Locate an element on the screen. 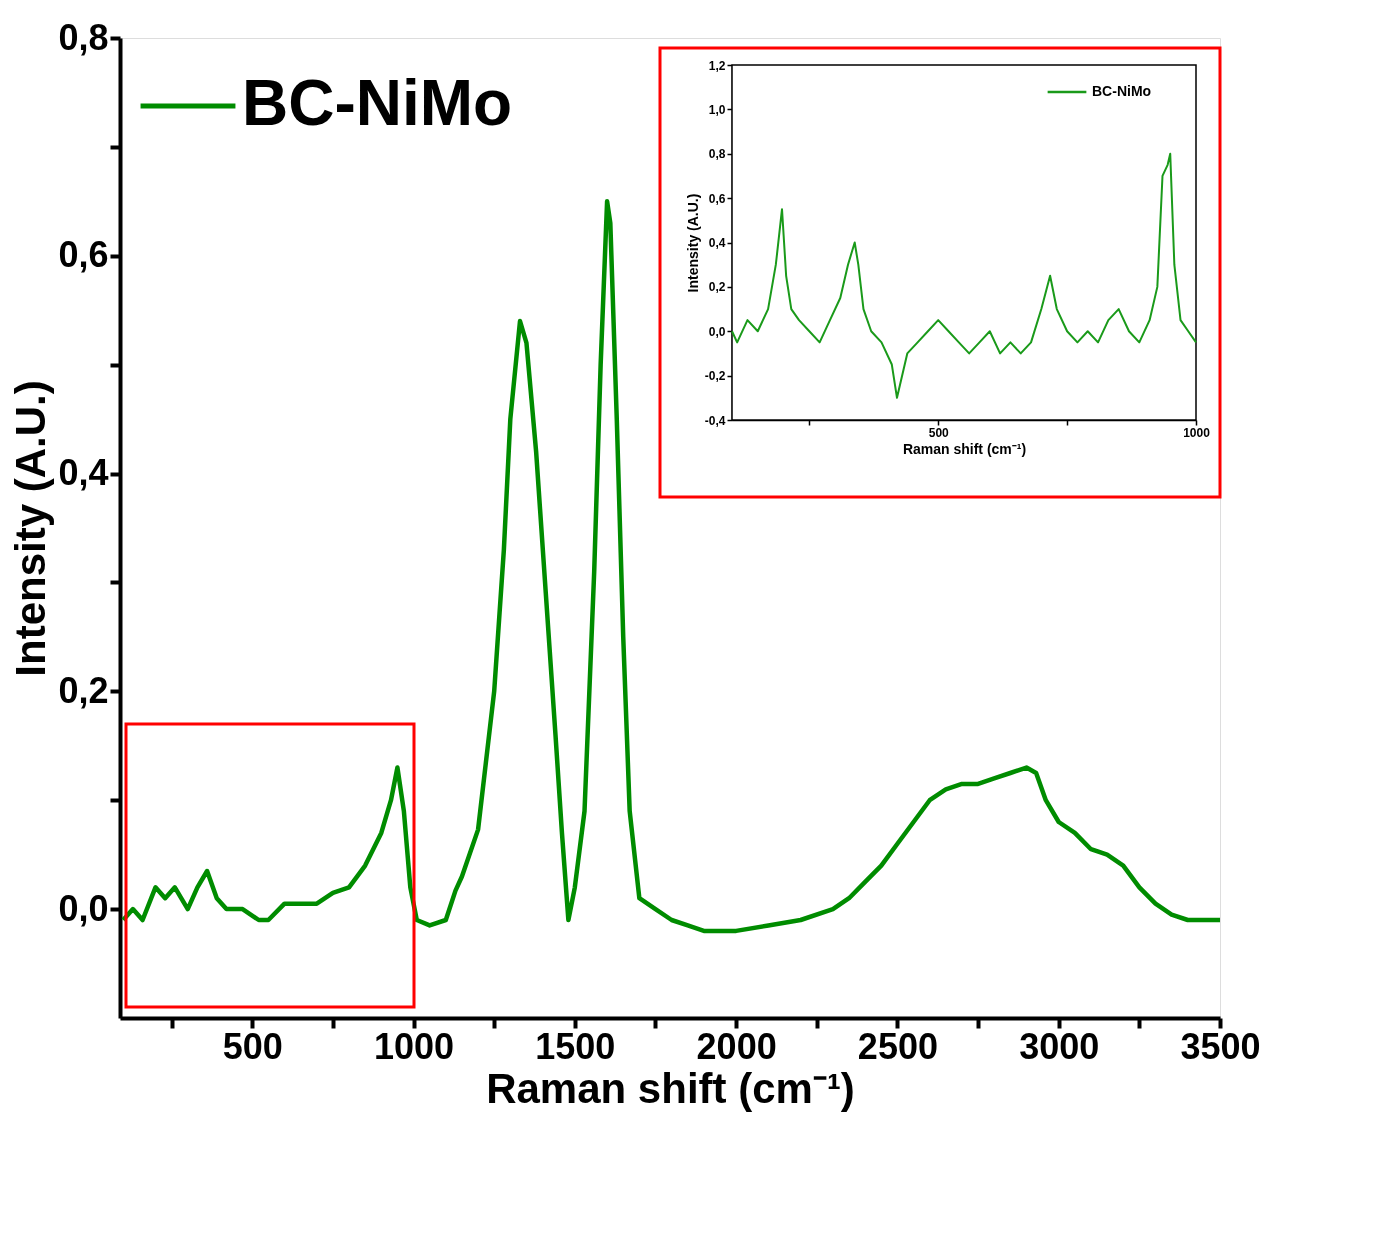 The image size is (1399, 1244). x-tick-label: 2500 is located at coordinates (897, 1046).